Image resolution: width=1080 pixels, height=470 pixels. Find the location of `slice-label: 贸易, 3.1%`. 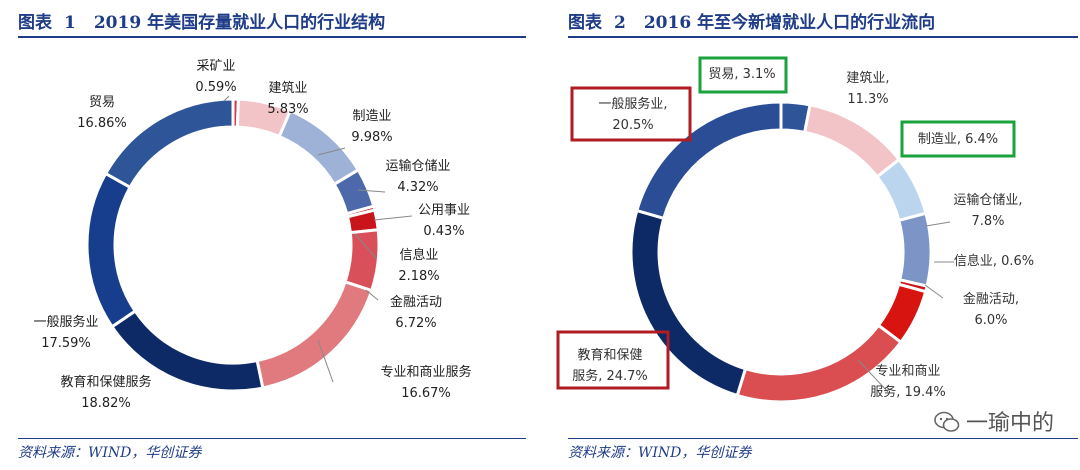

slice-label: 贸易, 3.1% is located at coordinates (741, 74).